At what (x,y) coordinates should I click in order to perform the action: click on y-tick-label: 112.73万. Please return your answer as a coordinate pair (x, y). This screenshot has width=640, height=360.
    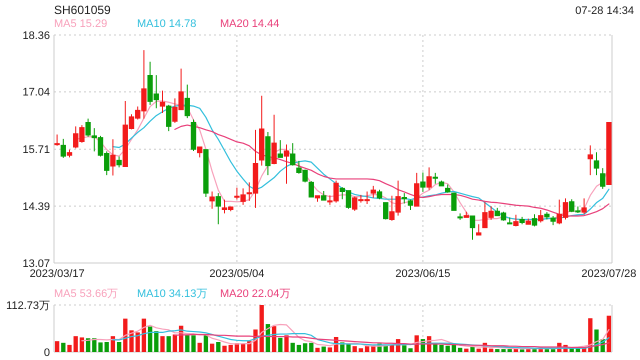
    Looking at the image, I should click on (28, 306).